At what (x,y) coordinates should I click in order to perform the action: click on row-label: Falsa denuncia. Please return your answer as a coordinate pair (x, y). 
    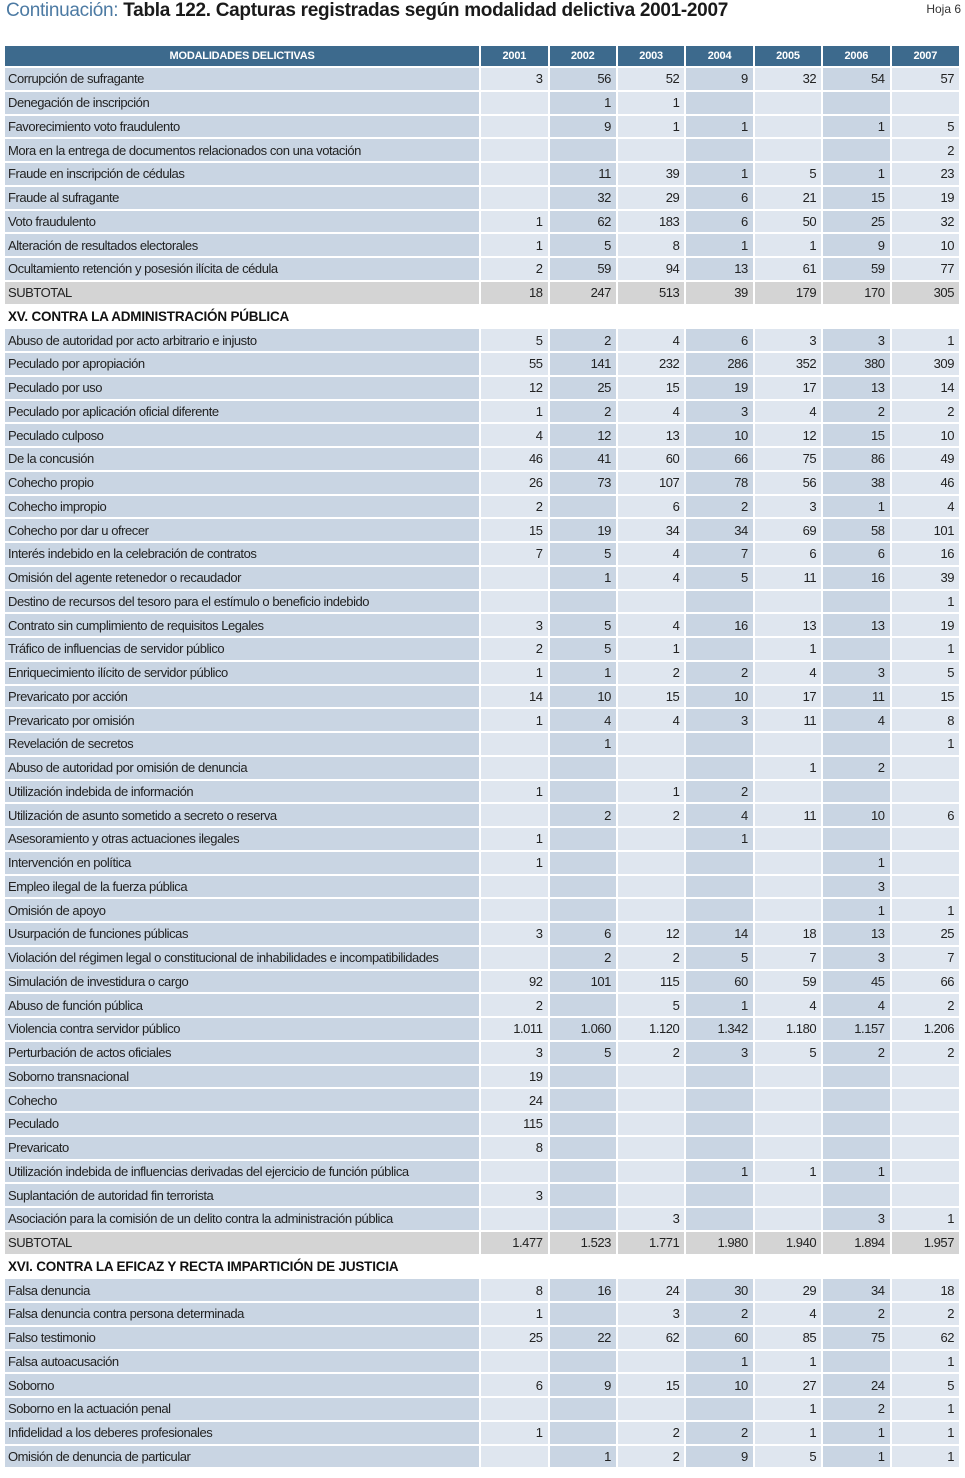
    Looking at the image, I should click on (243, 1289).